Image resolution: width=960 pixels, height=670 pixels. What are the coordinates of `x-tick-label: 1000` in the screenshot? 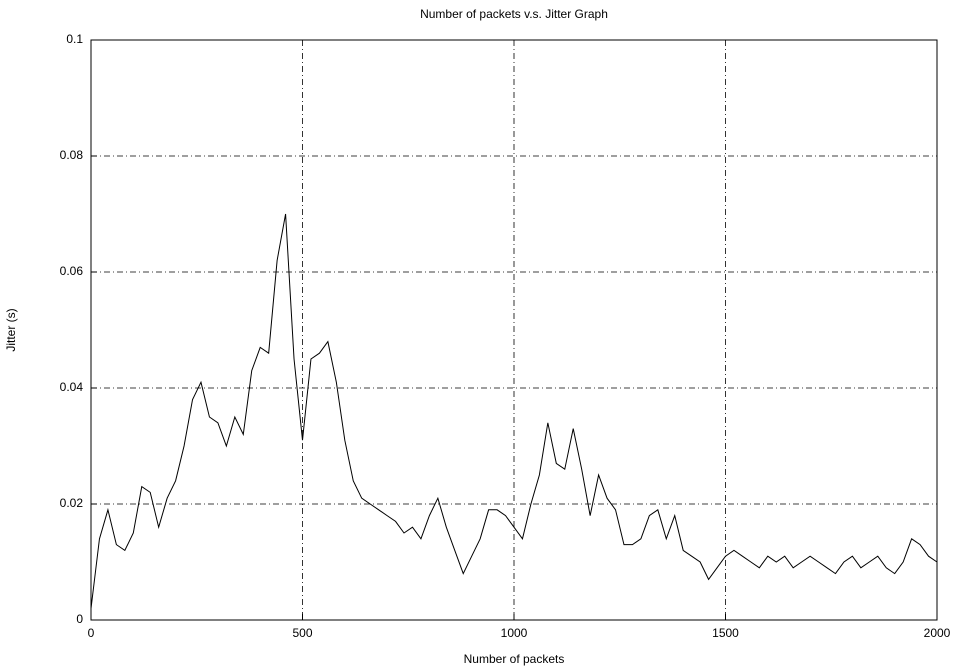 It's located at (514, 633).